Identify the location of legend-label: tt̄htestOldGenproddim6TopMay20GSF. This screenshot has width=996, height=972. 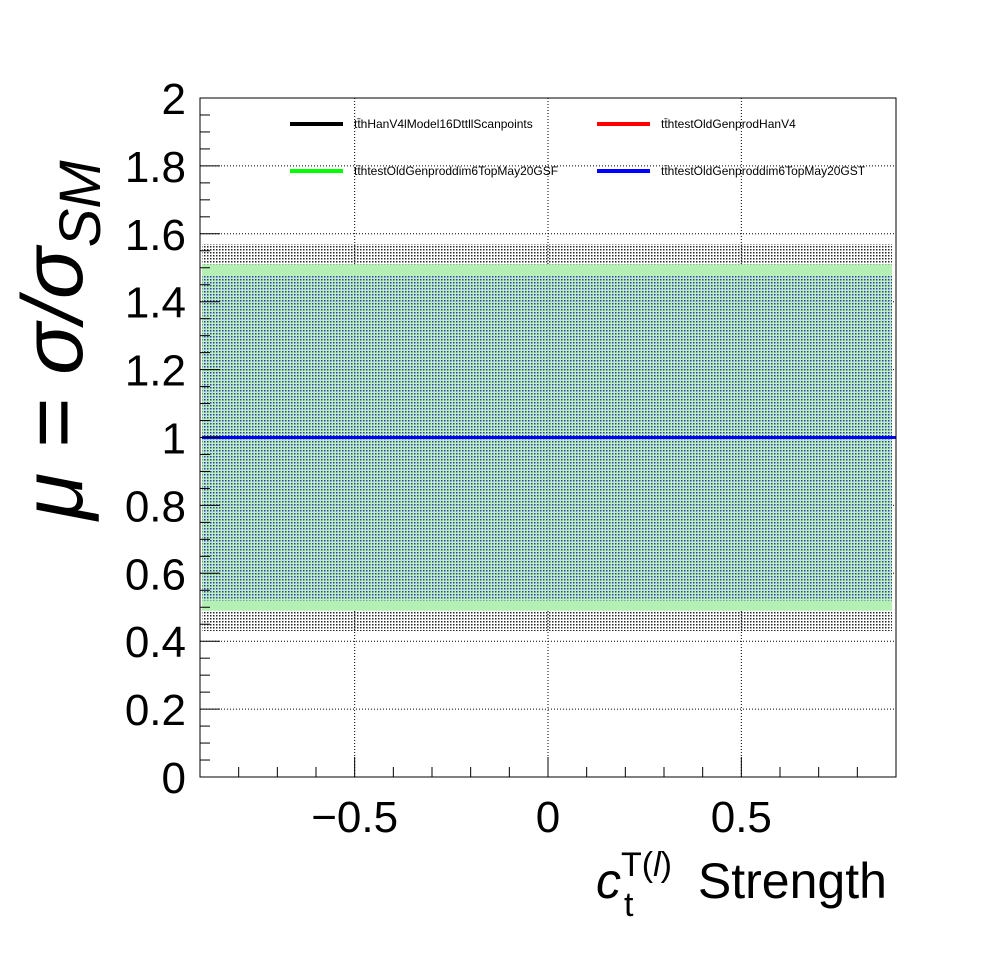
(456, 171).